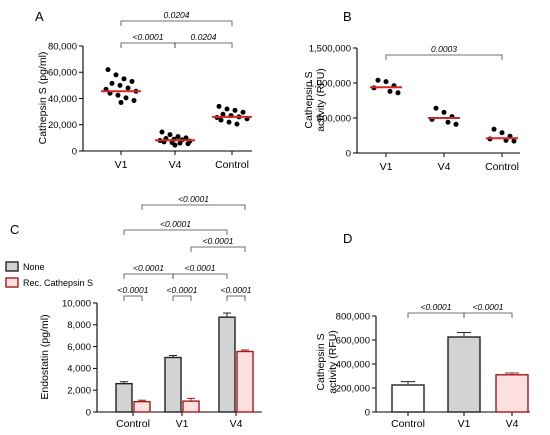  What do you see at coordinates (58, 283) in the screenshot?
I see `panel-c-legend-label: Rec. Cathepsin S` at bounding box center [58, 283].